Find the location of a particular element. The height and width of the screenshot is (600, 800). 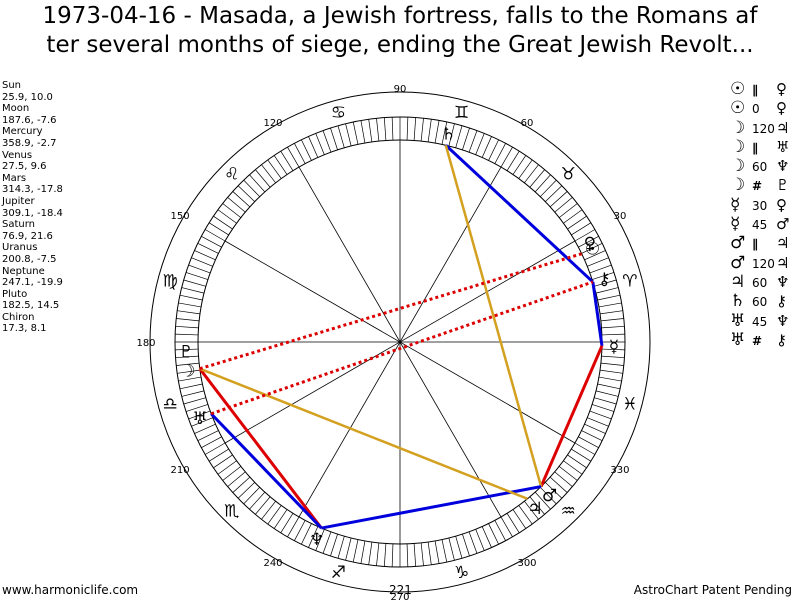

aspect-row: ♂ ∥ ♃ is located at coordinates (765, 244).